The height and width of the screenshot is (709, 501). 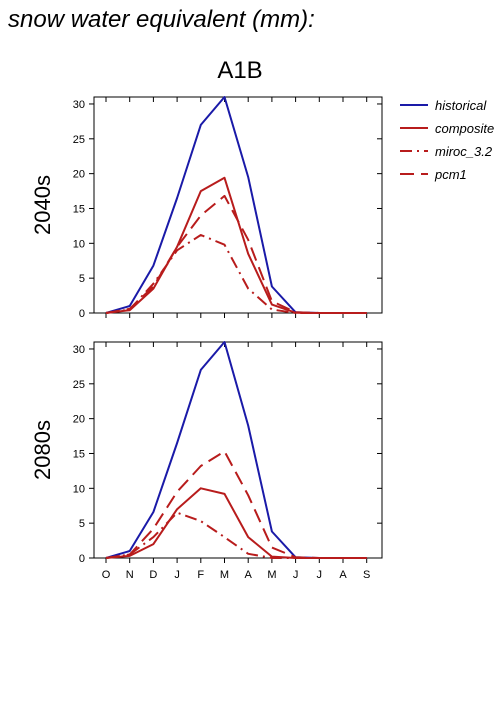 I want to click on legend-label-miroc_3.2: miroc_3.2, so click(x=464, y=151).